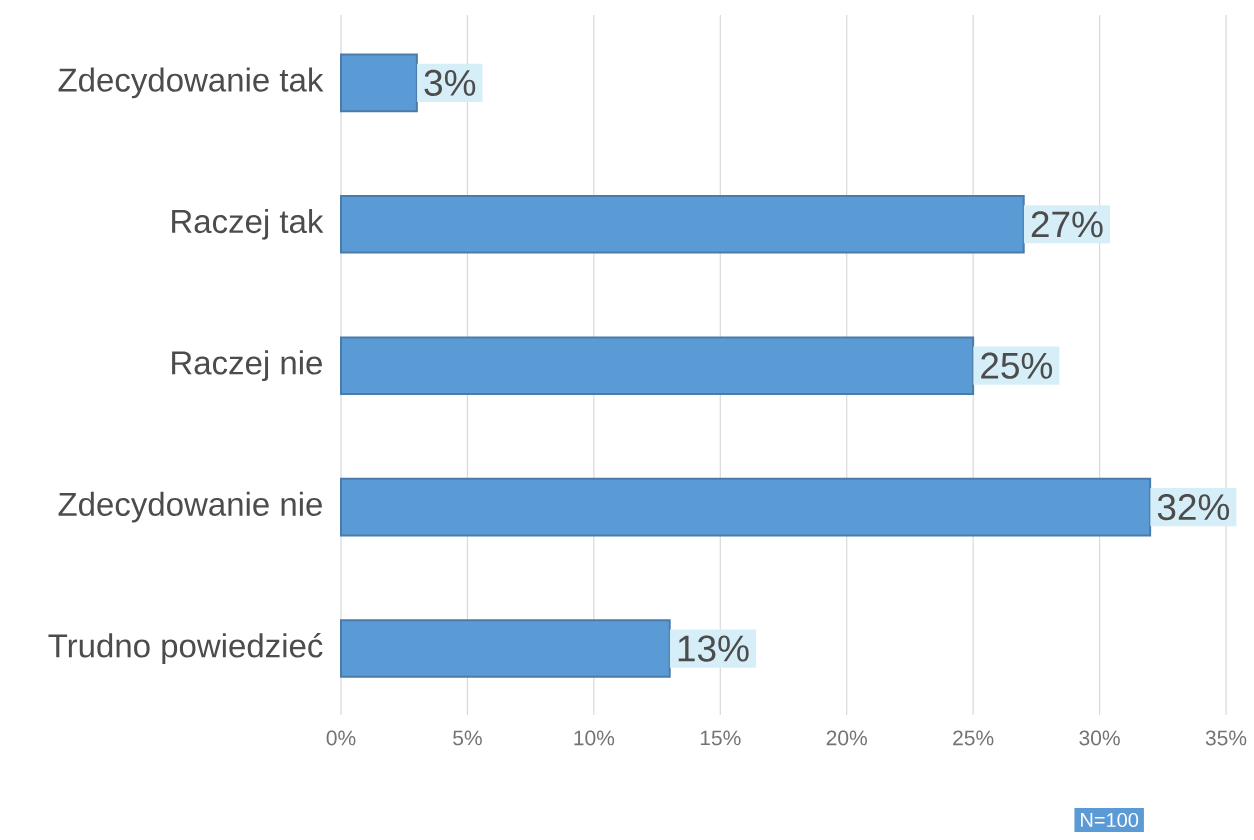 Image resolution: width=1254 pixels, height=840 pixels. I want to click on x-tick-label: 15%, so click(720, 738).